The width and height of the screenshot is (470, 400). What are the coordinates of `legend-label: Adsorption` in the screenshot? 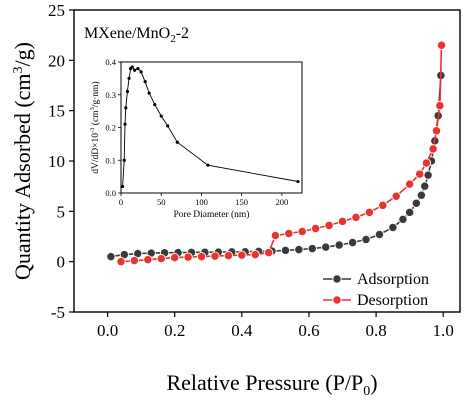 It's located at (393, 279).